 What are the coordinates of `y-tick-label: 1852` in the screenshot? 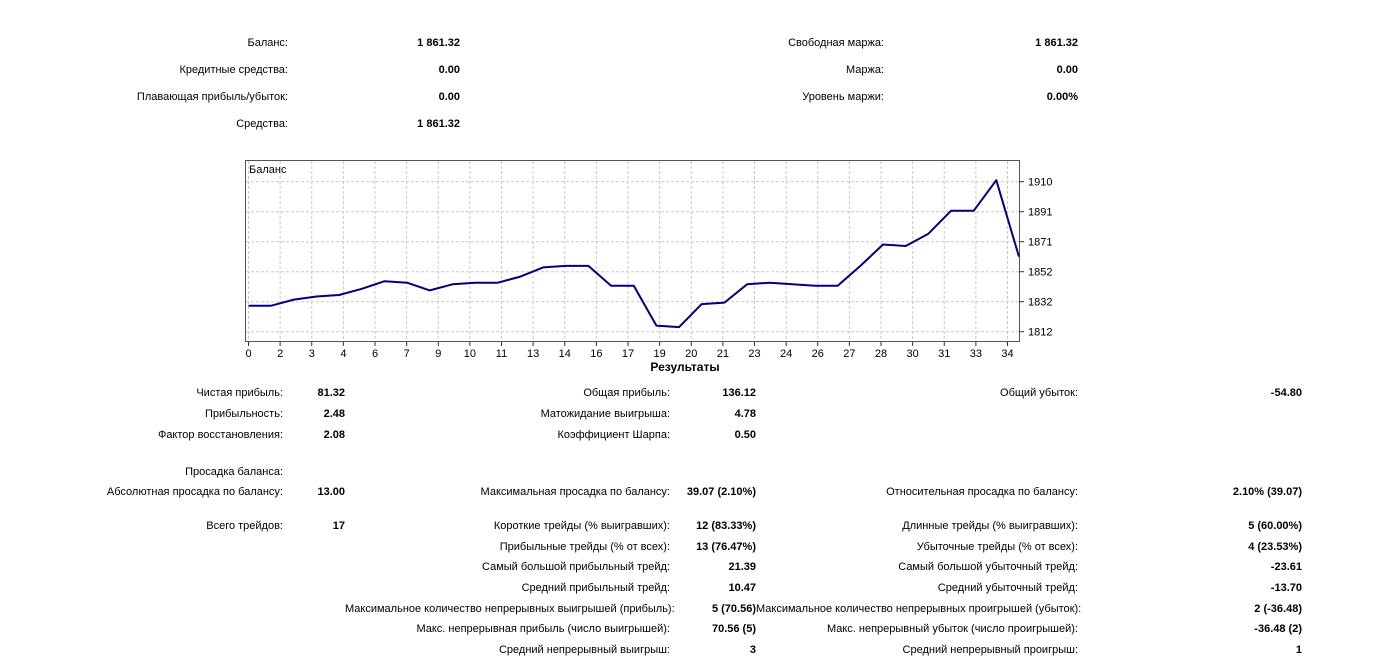 It's located at (1040, 273).